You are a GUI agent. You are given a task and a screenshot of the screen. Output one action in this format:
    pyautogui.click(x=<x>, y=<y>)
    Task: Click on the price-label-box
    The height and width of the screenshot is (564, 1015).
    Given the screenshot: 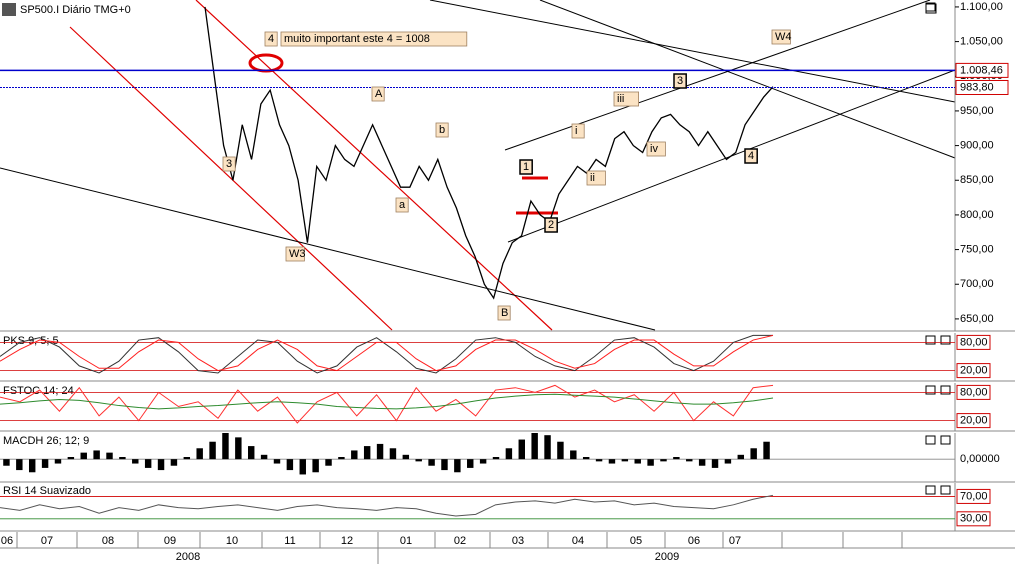 What is the action you would take?
    pyautogui.click(x=982, y=70)
    